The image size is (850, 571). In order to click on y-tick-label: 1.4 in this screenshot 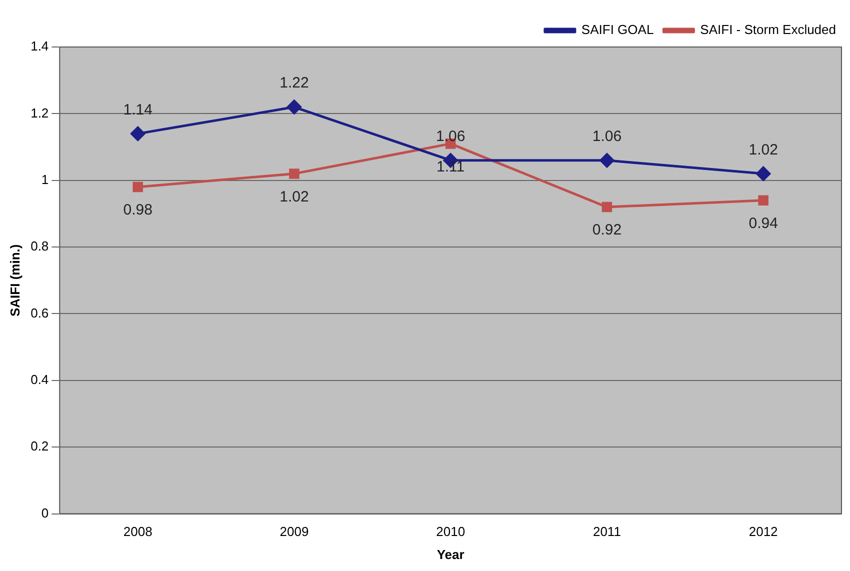, I will do `click(39, 46)`.